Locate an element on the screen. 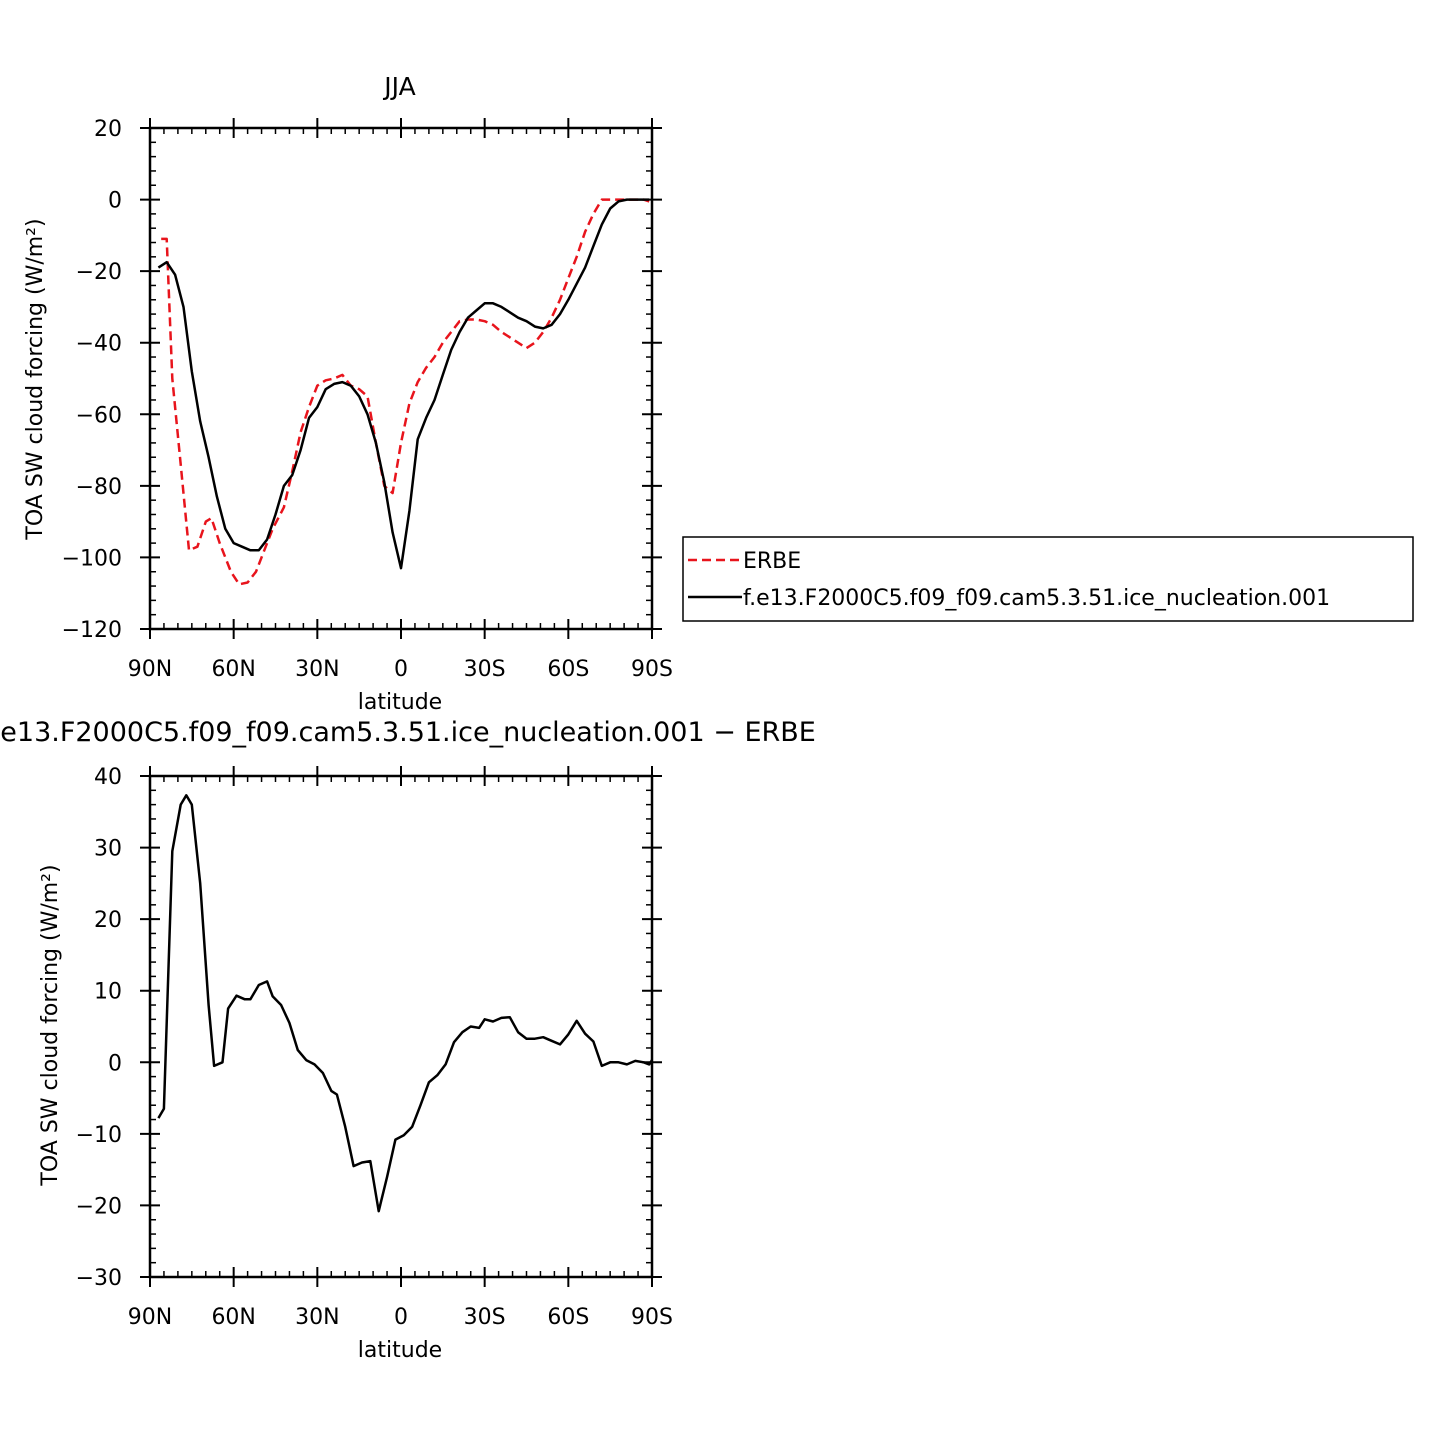  top-chart-y-tick-label: 20 is located at coordinates (108, 129).